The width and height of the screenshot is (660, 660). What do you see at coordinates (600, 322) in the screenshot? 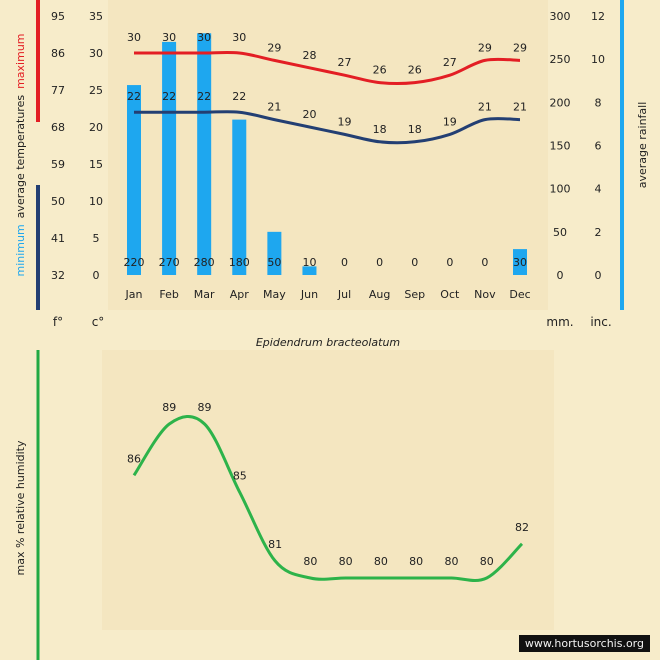
I see `unit-inch: inc.` at bounding box center [600, 322].